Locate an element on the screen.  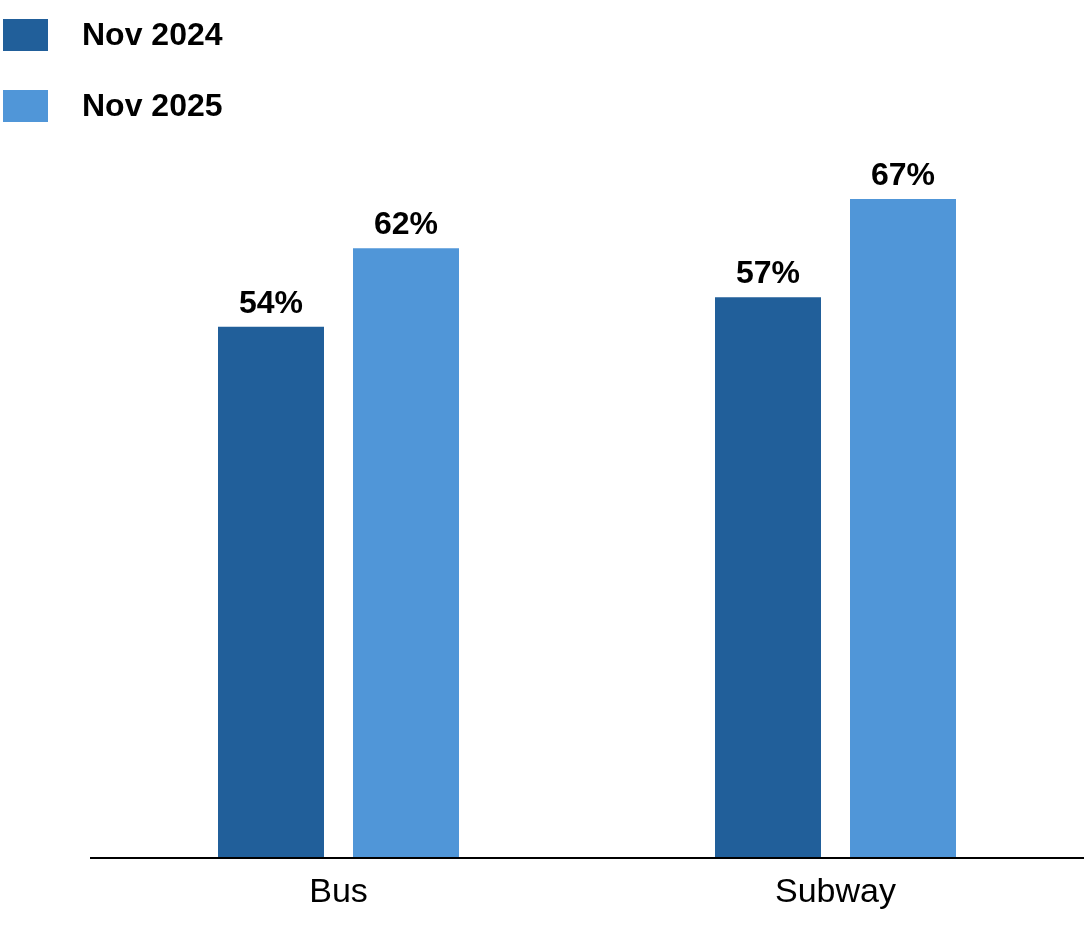
data-label: 57% is located at coordinates (768, 272).